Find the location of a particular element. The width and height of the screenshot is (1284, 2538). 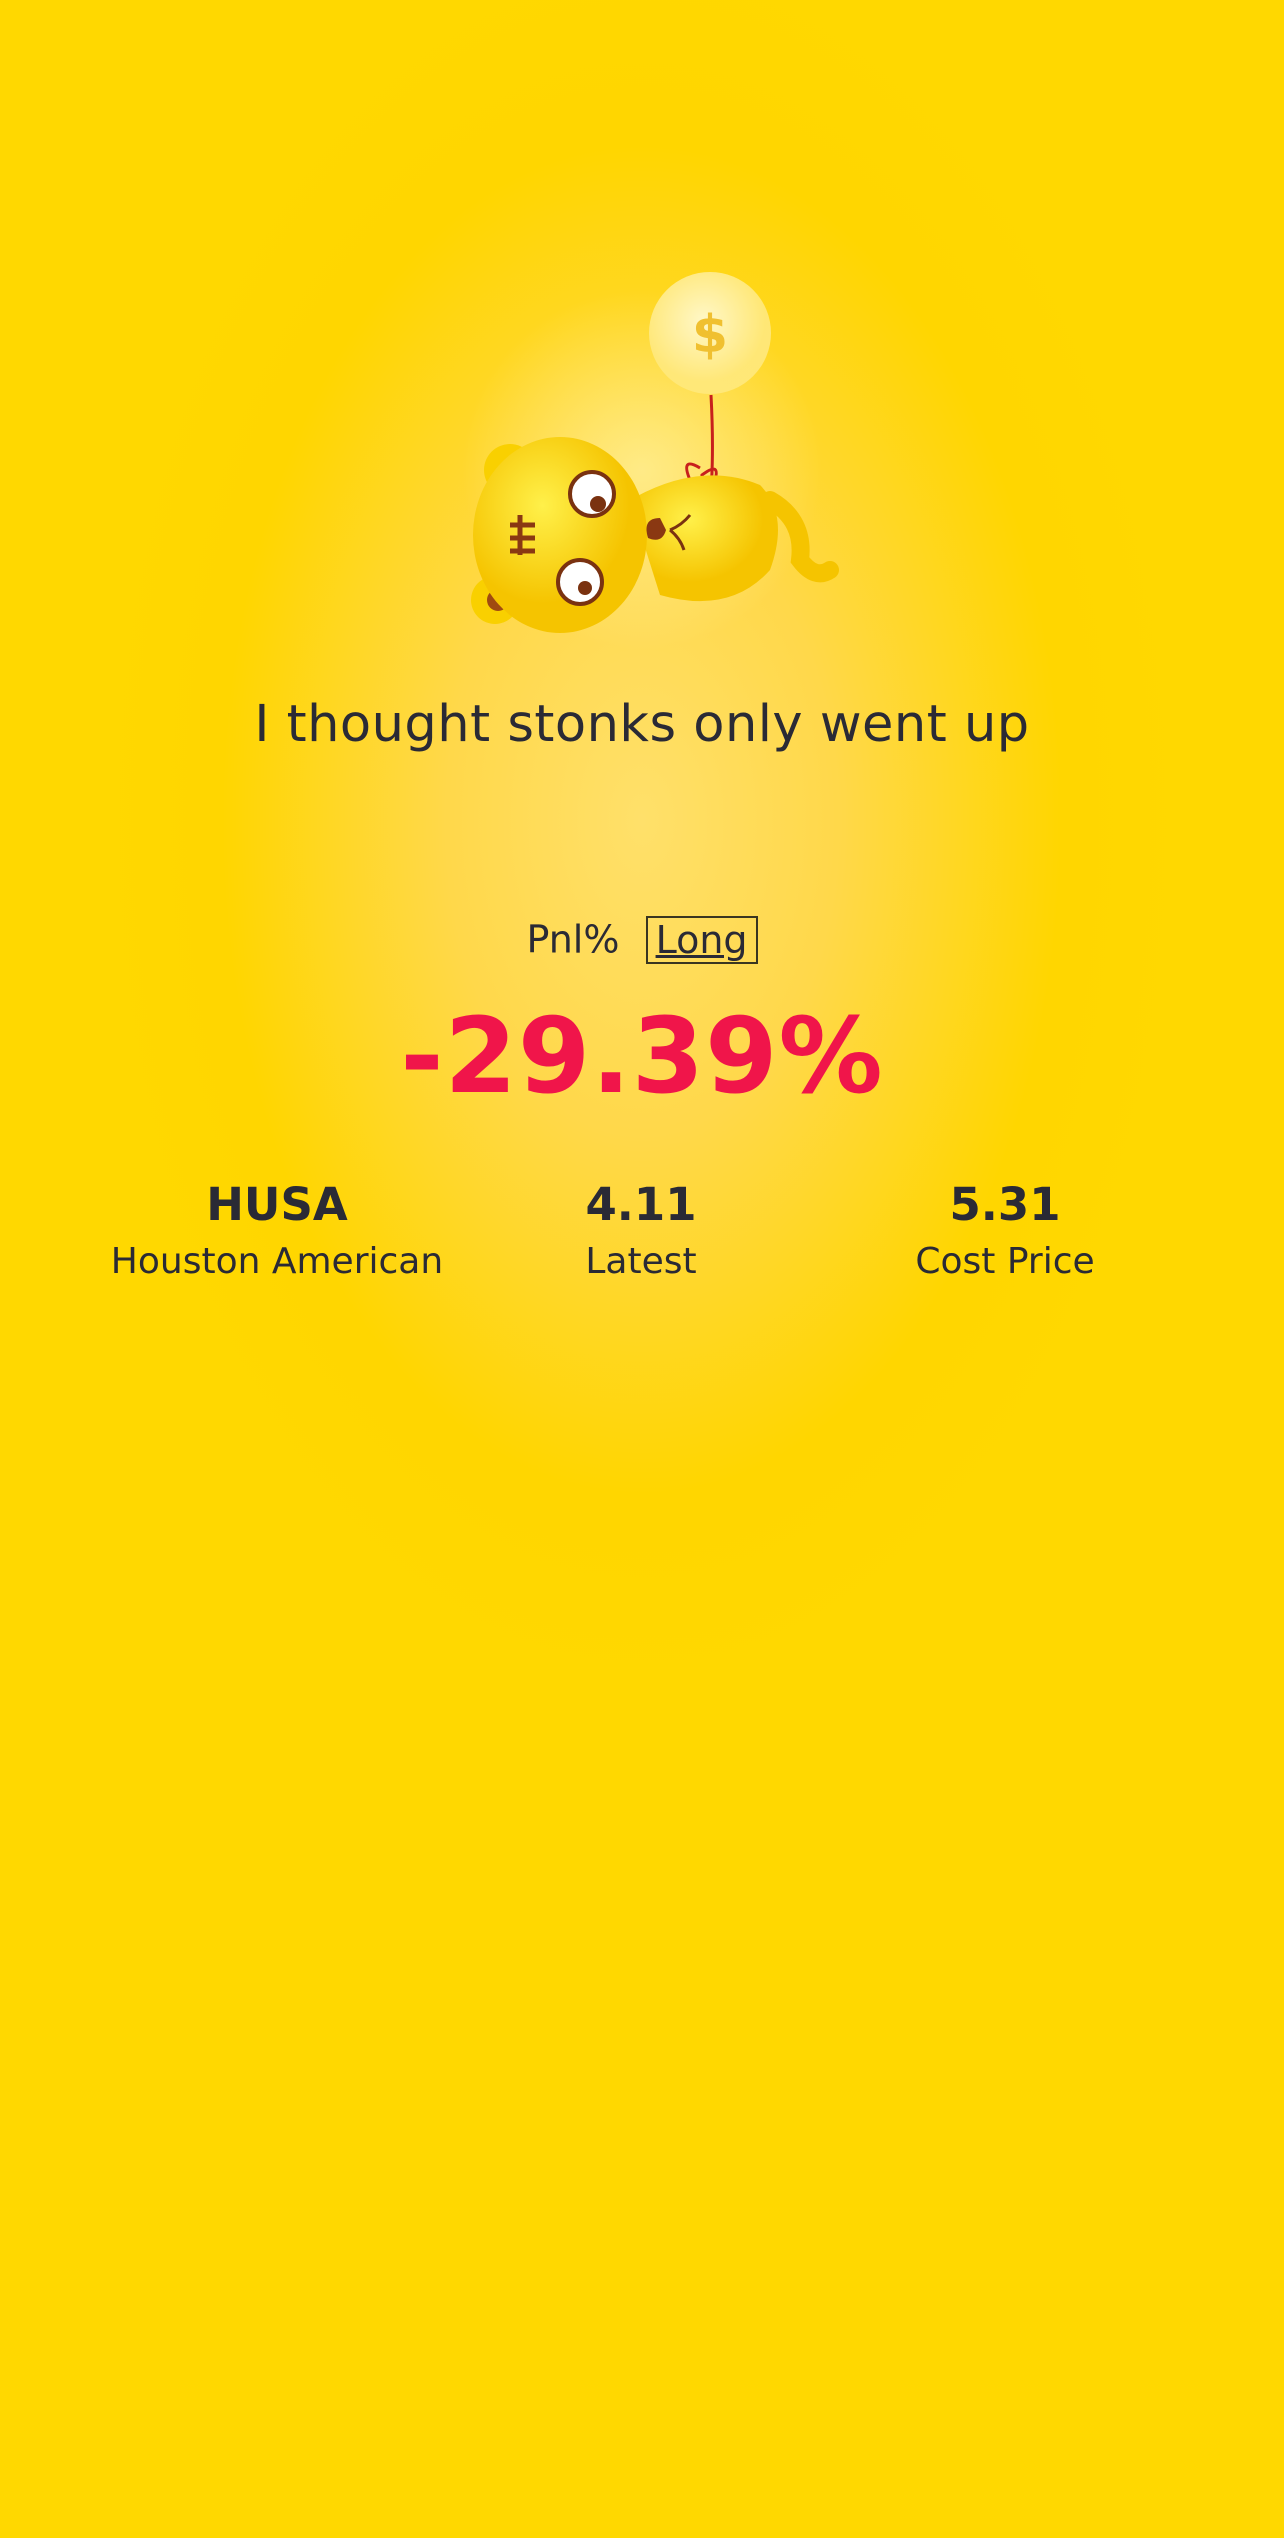

pnl-header: Pnl% Long is located at coordinates (642, 939).